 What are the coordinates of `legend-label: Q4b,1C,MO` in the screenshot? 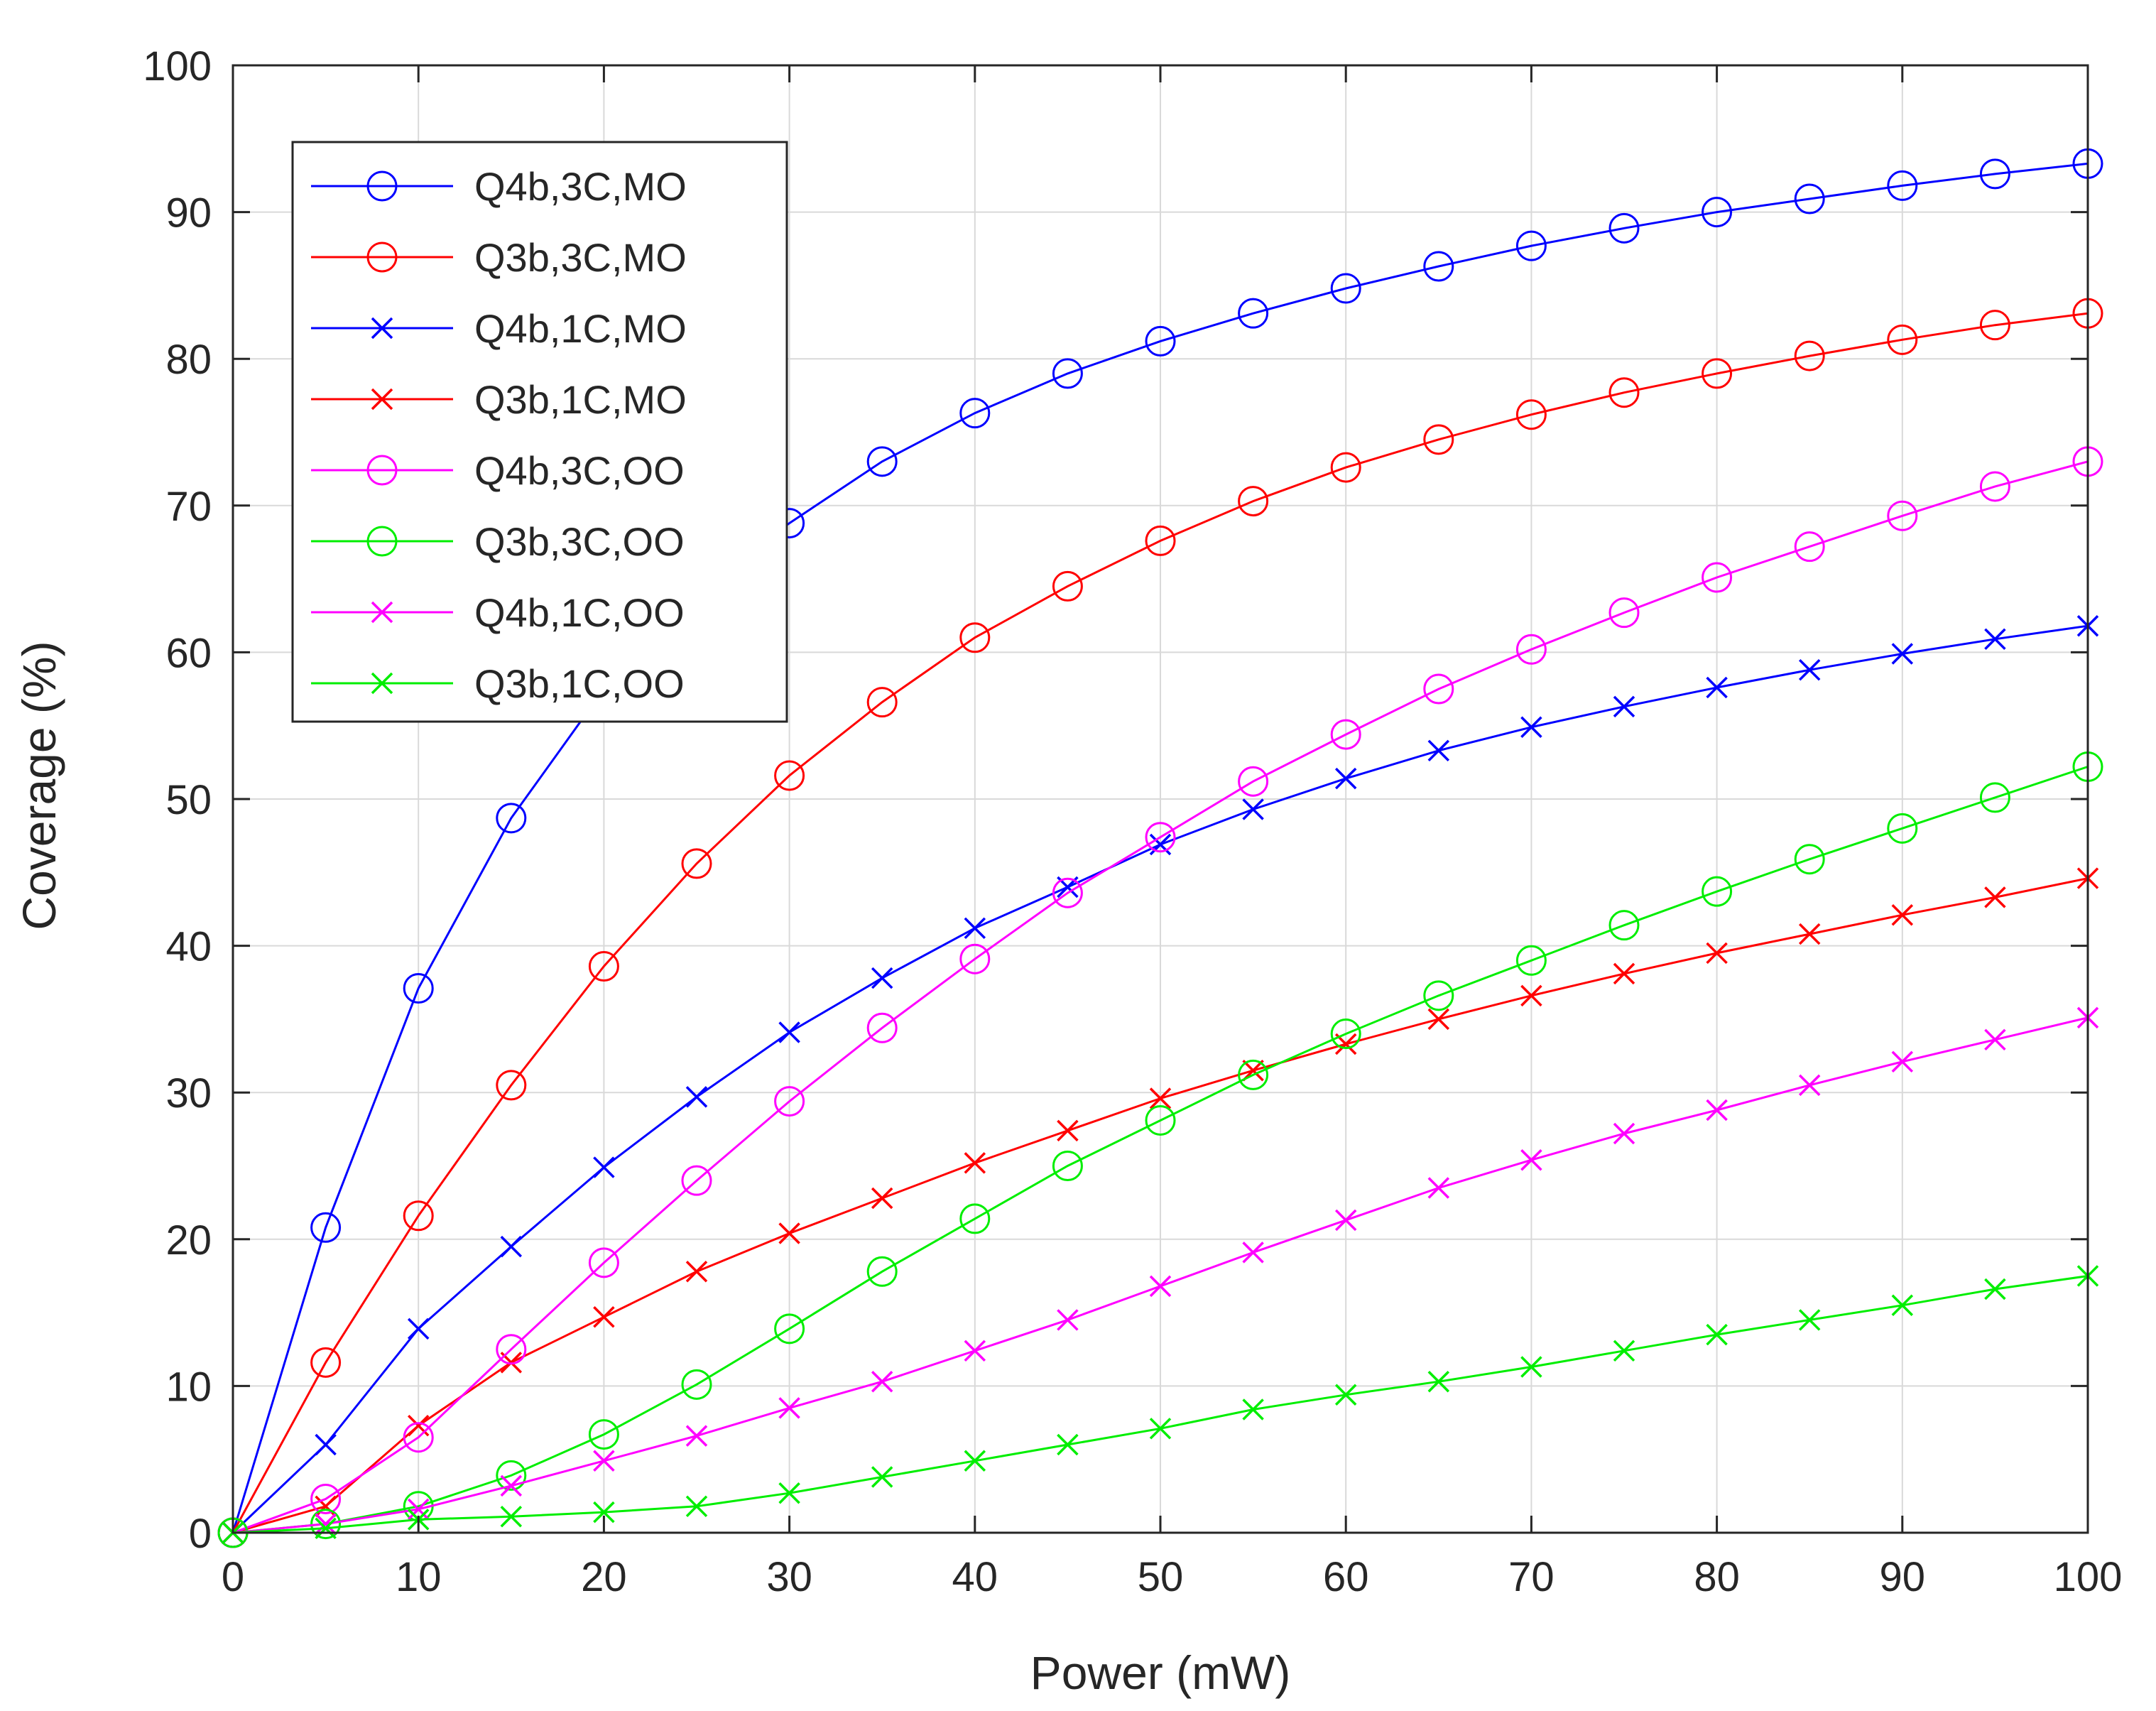 It's located at (580, 328).